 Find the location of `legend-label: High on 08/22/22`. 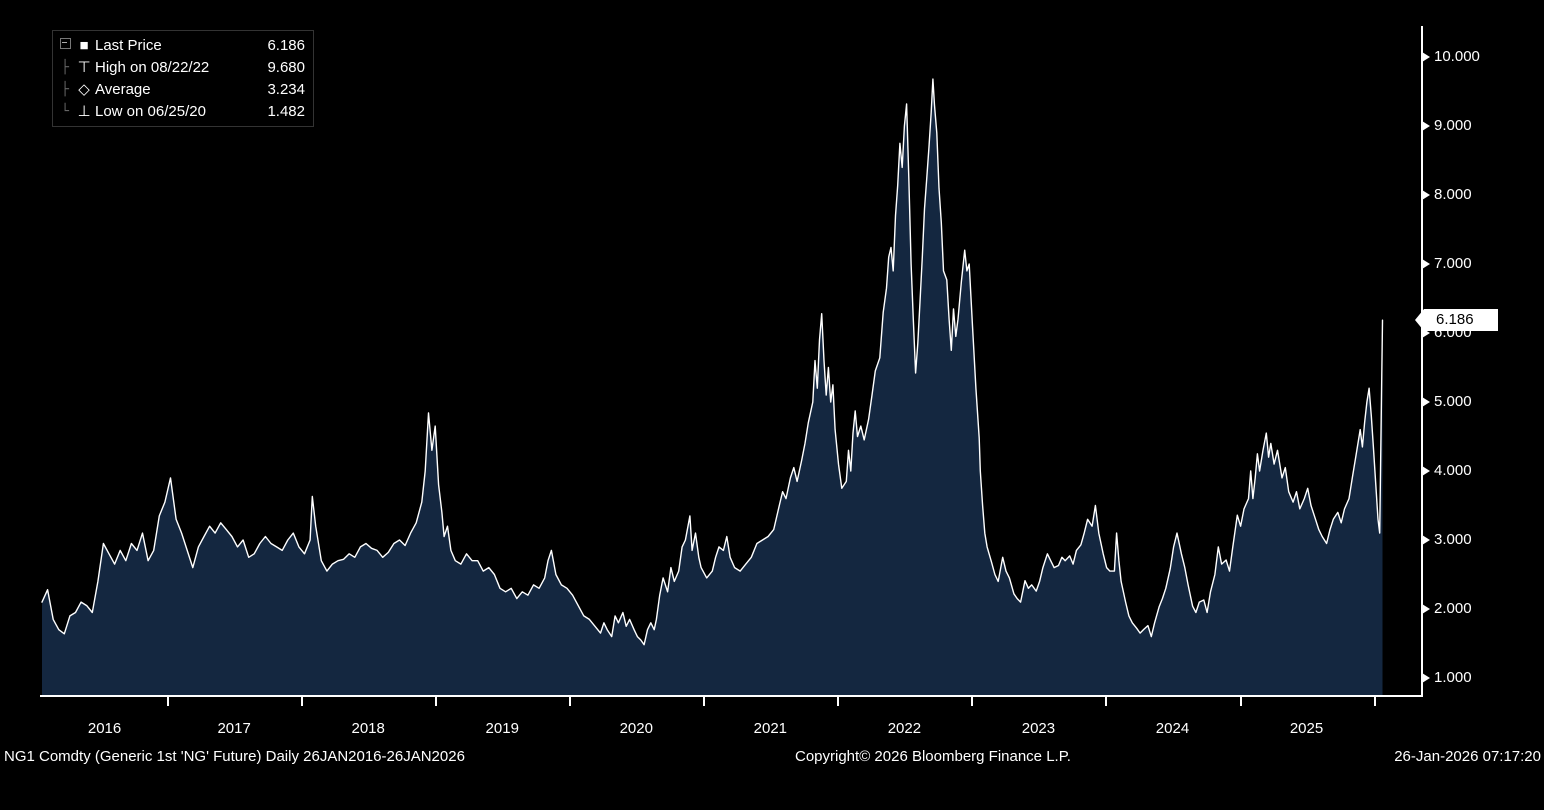

legend-label: High on 08/22/22 is located at coordinates (152, 67).